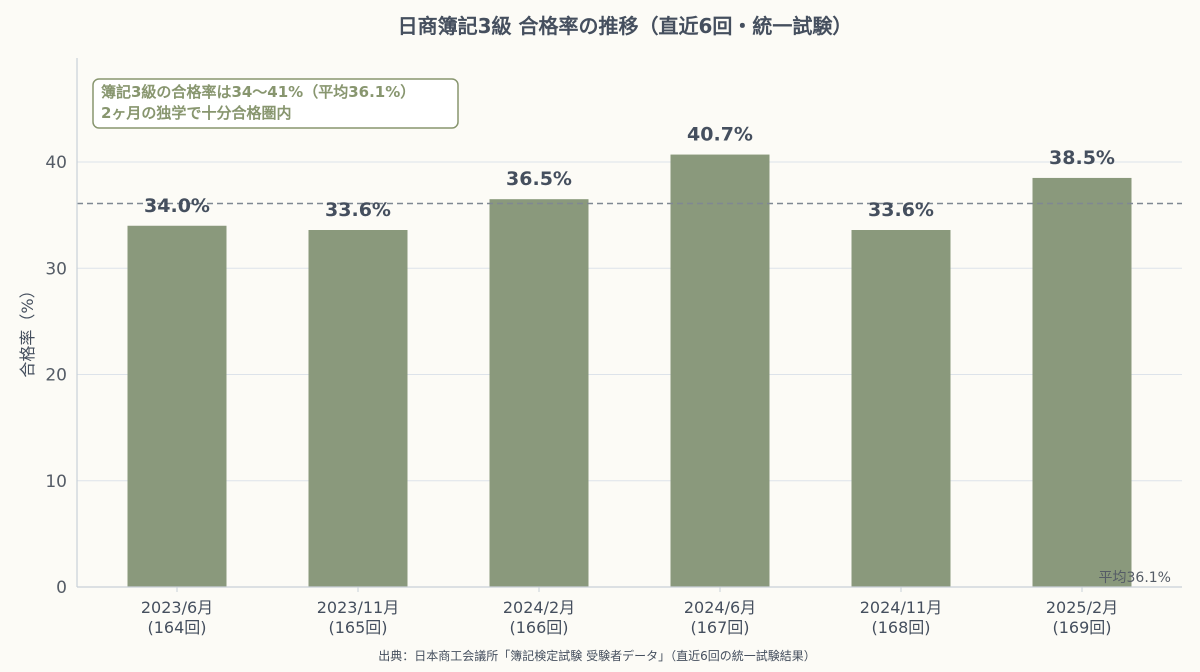 The image size is (1200, 672). Describe the element at coordinates (1081, 627) in the screenshot. I see `x-tick-sublabel: (169回)` at that location.